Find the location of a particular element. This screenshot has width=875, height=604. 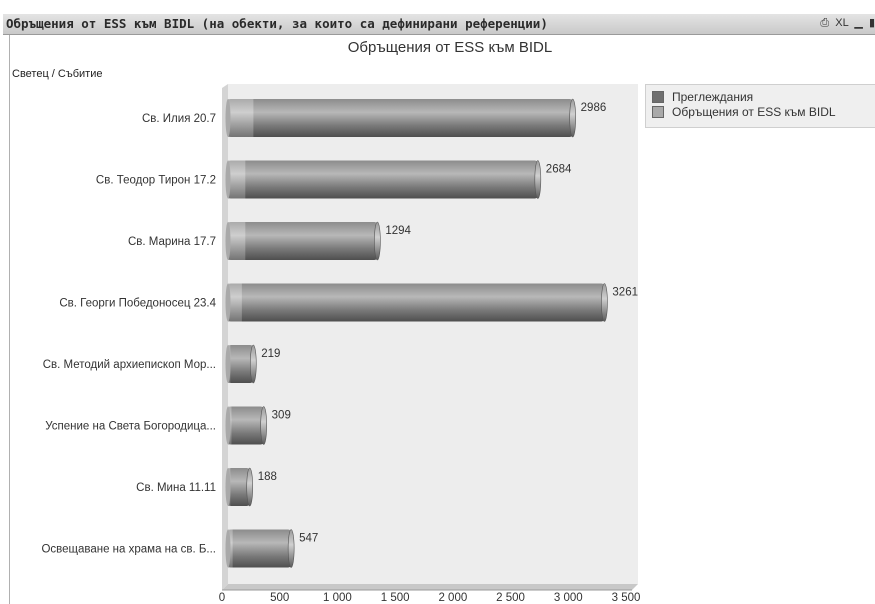

bar-value-label: 2986 is located at coordinates (594, 108).